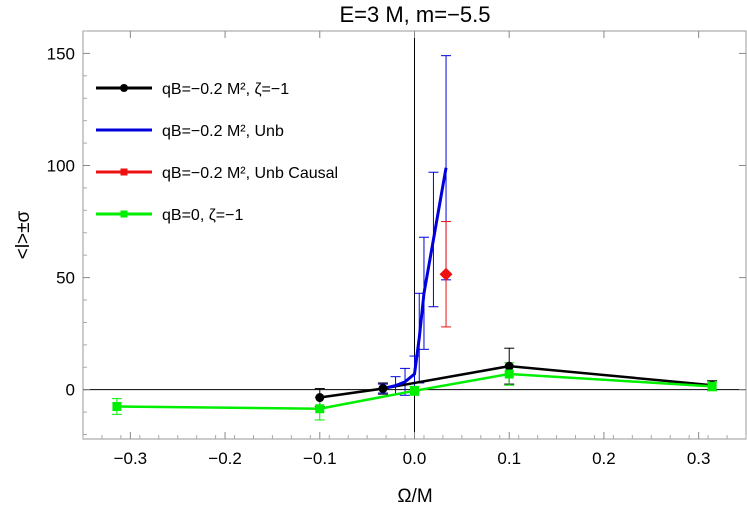  What do you see at coordinates (202, 215) in the screenshot?
I see `legend-entry-label: qB=0, ζ=−1` at bounding box center [202, 215].